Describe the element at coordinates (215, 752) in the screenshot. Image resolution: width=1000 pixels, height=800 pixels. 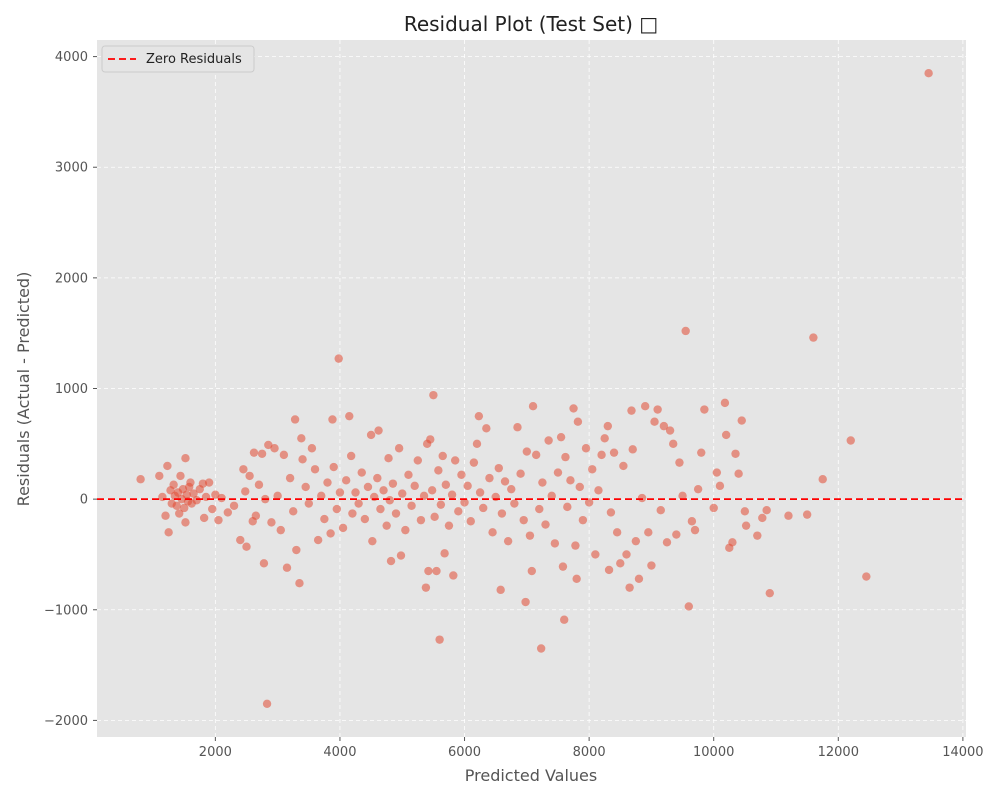
I see `x-tick-label: 2000` at that location.